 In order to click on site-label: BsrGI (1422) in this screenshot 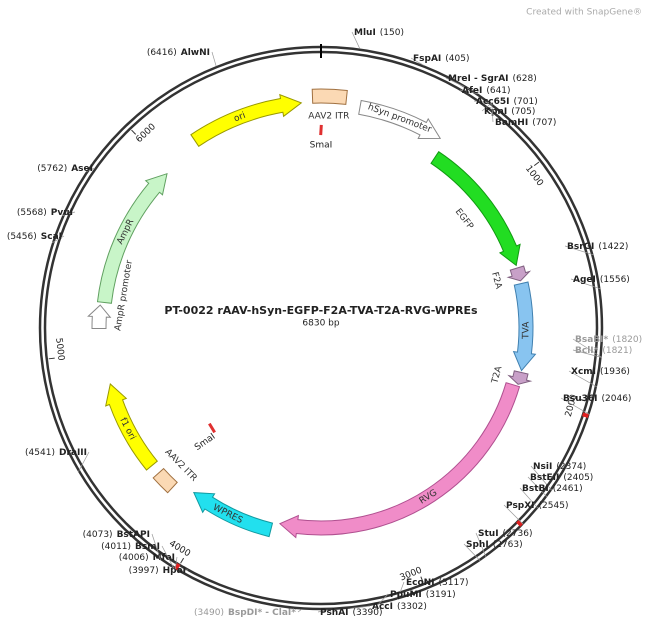, I will do `click(597, 247)`.